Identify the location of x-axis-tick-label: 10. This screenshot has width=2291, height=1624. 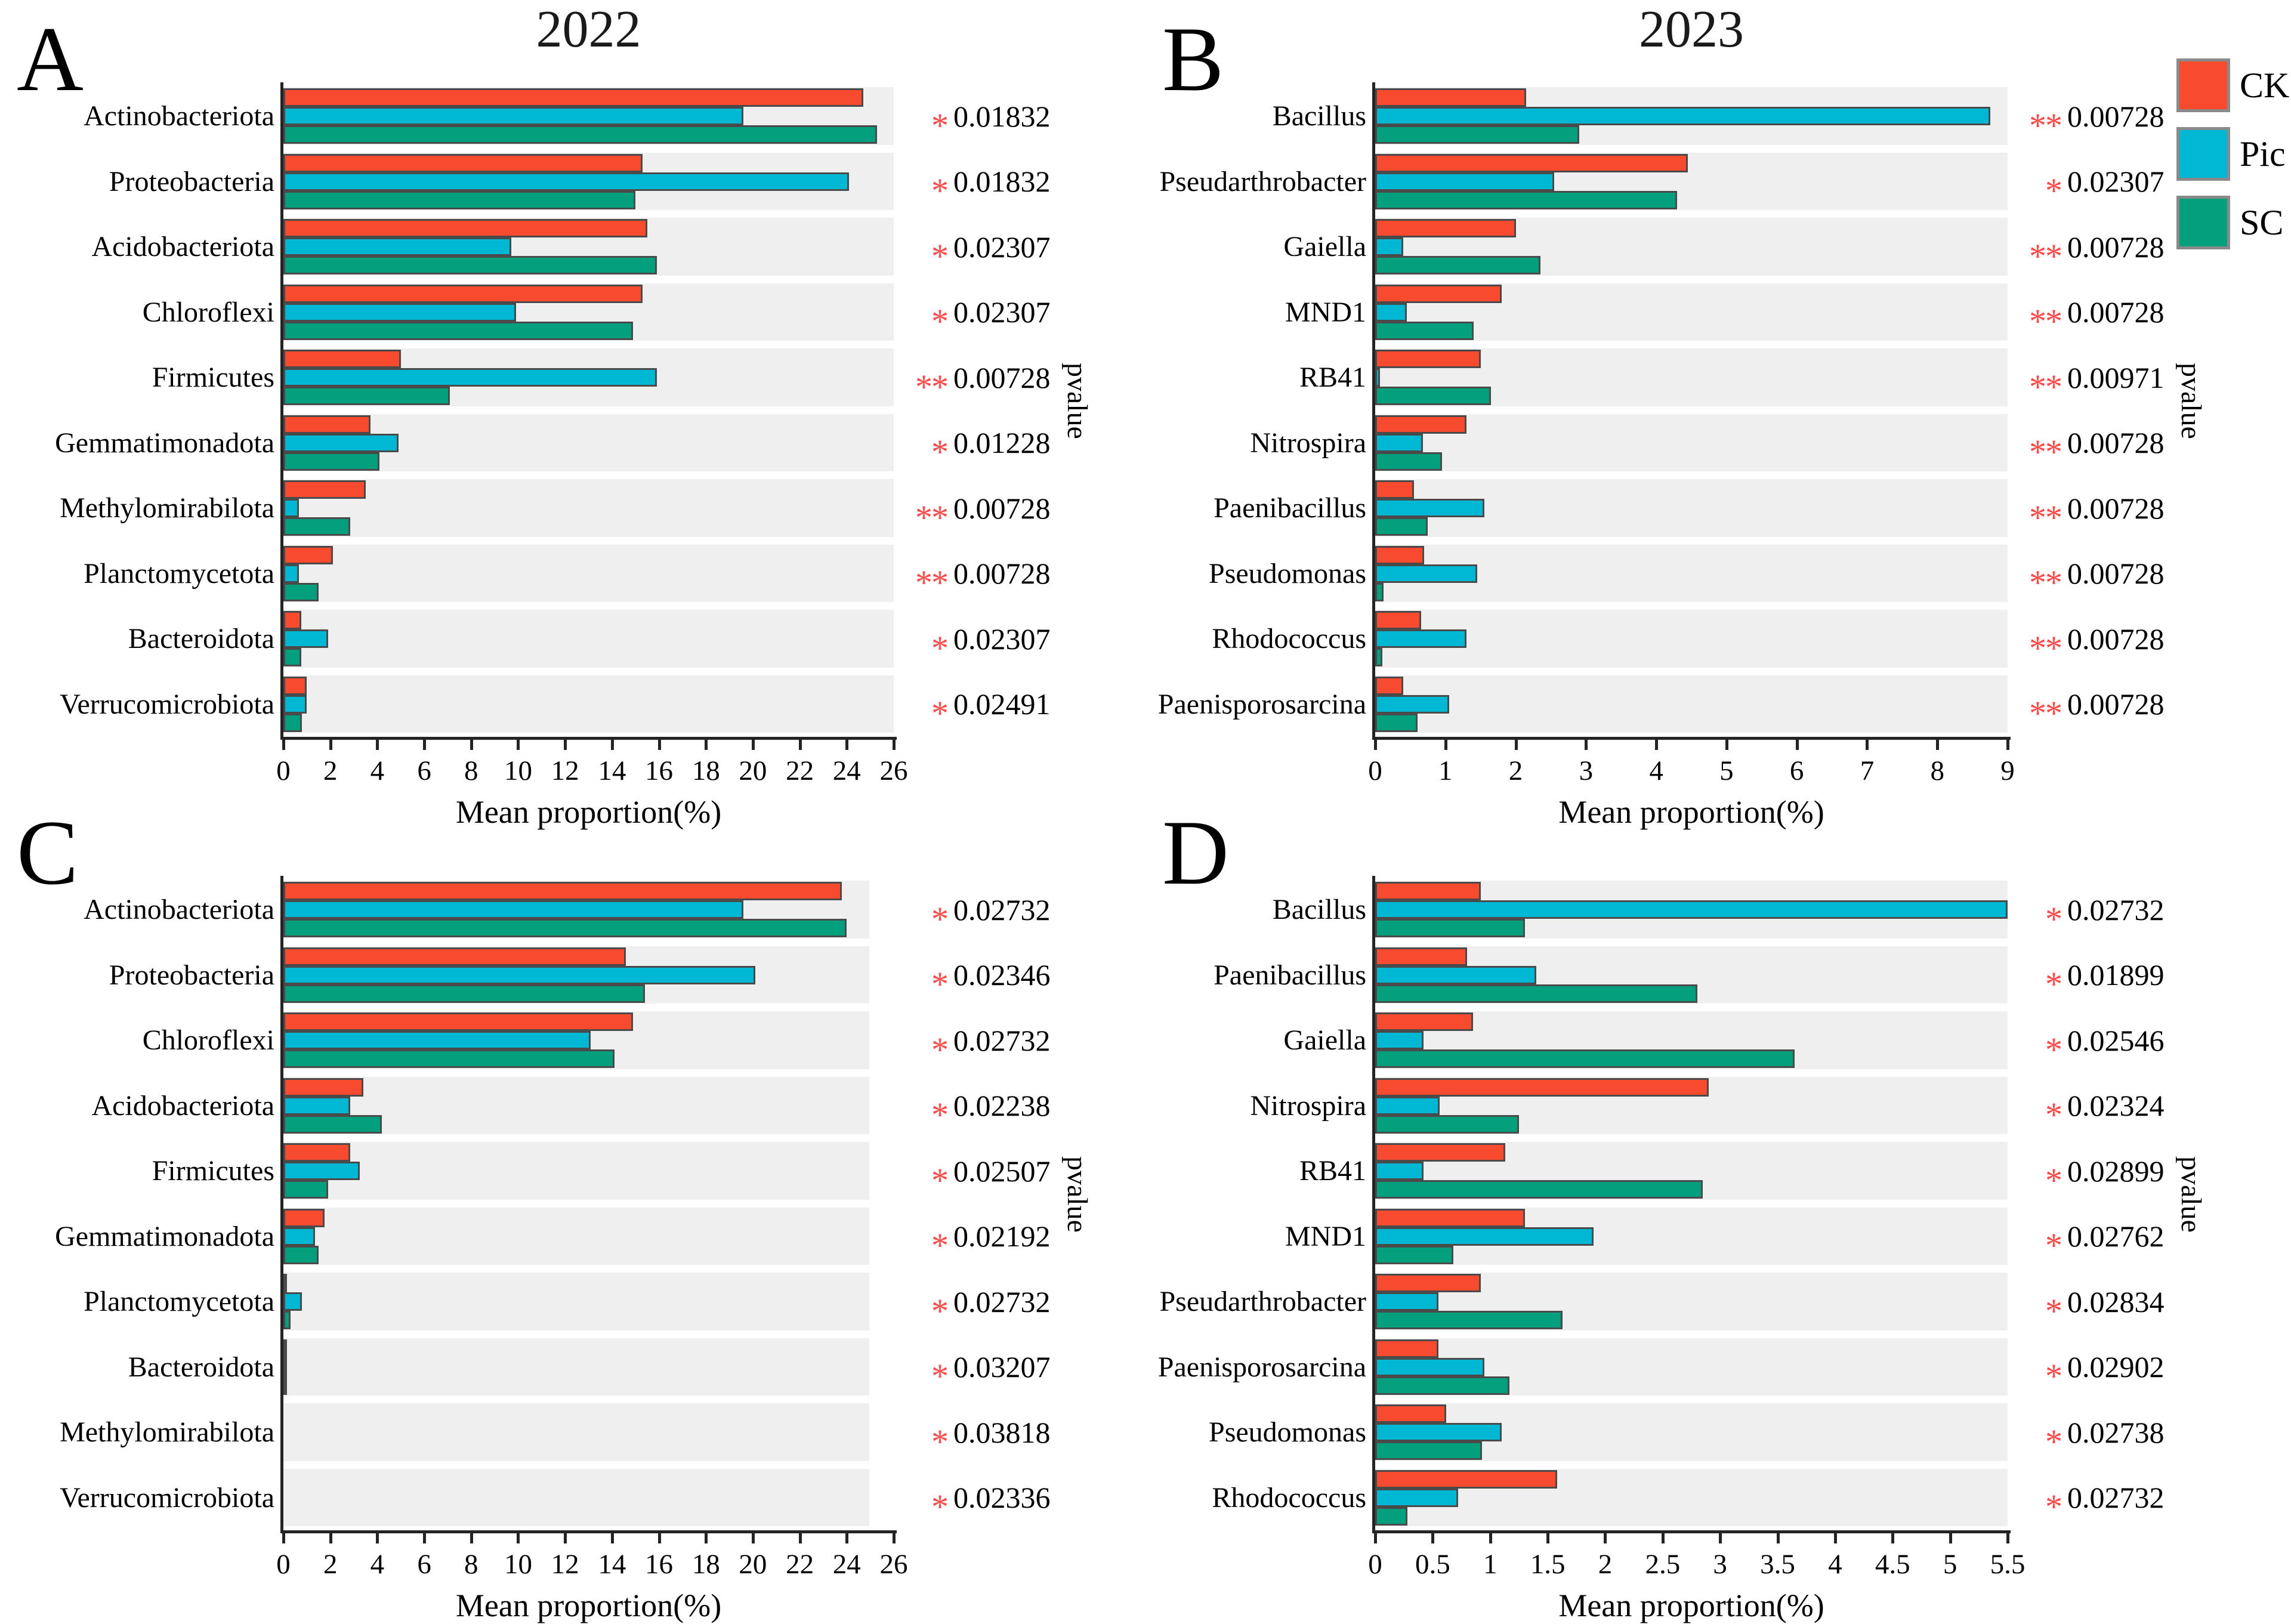
(518, 770).